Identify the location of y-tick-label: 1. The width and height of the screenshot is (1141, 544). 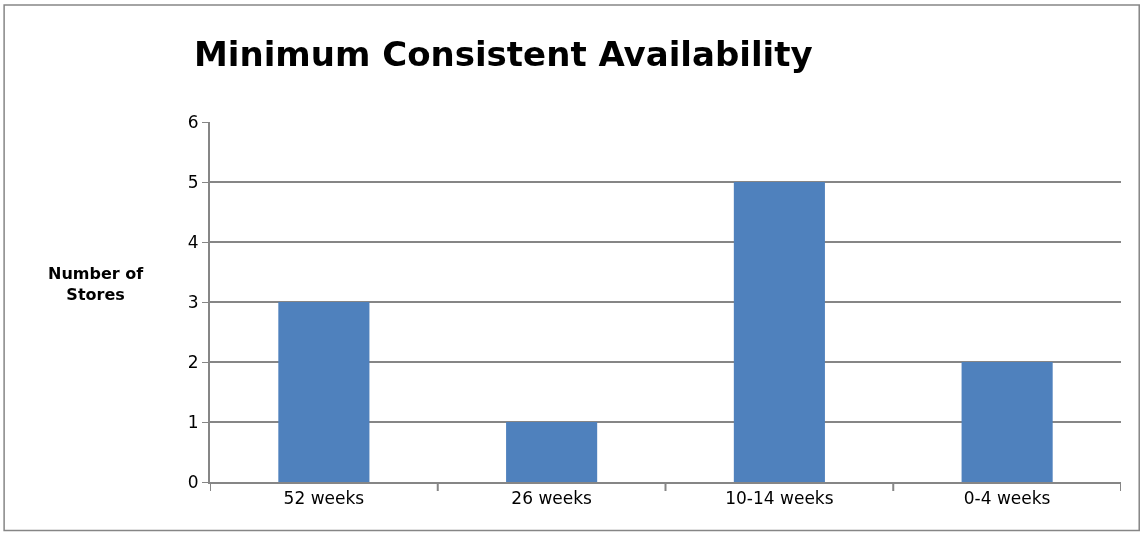
(193, 421).